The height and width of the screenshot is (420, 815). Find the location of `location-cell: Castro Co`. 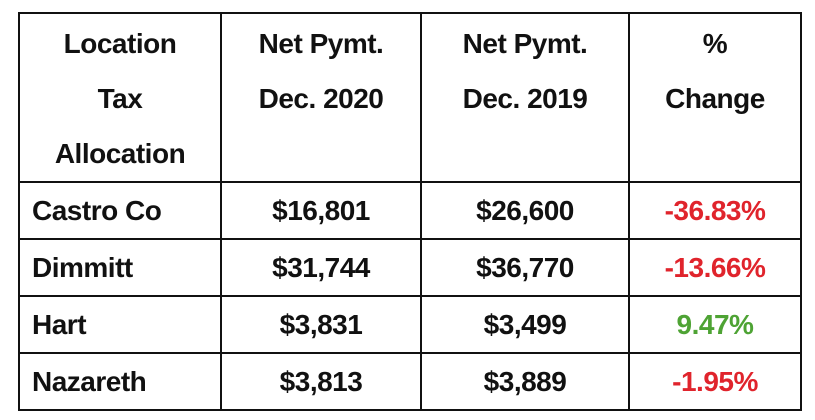

location-cell: Castro Co is located at coordinates (120, 210).